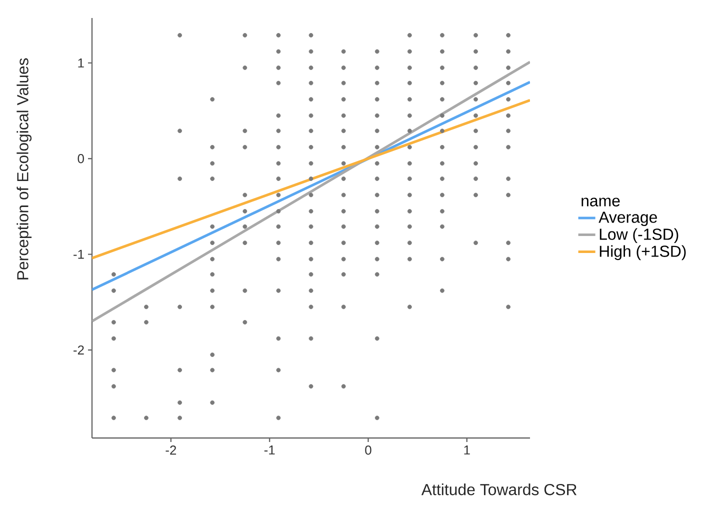 This screenshot has height=511, width=712. I want to click on x-tick-label: 1, so click(467, 450).